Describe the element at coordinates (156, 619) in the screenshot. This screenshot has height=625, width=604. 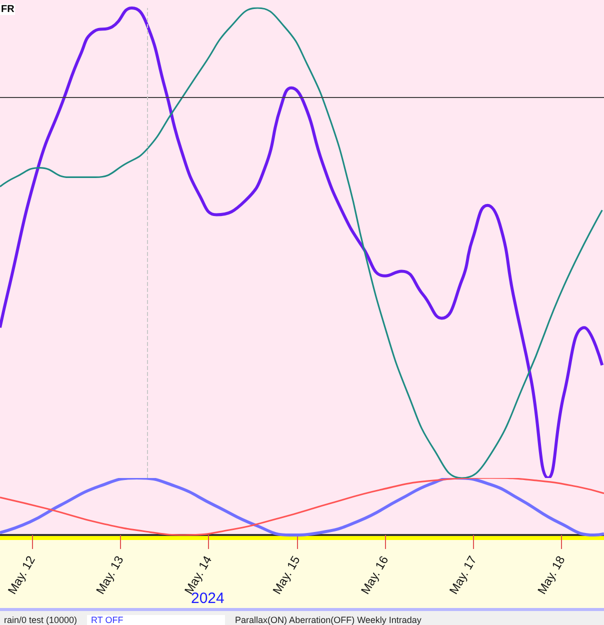
I see `text: RT OFF` at that location.